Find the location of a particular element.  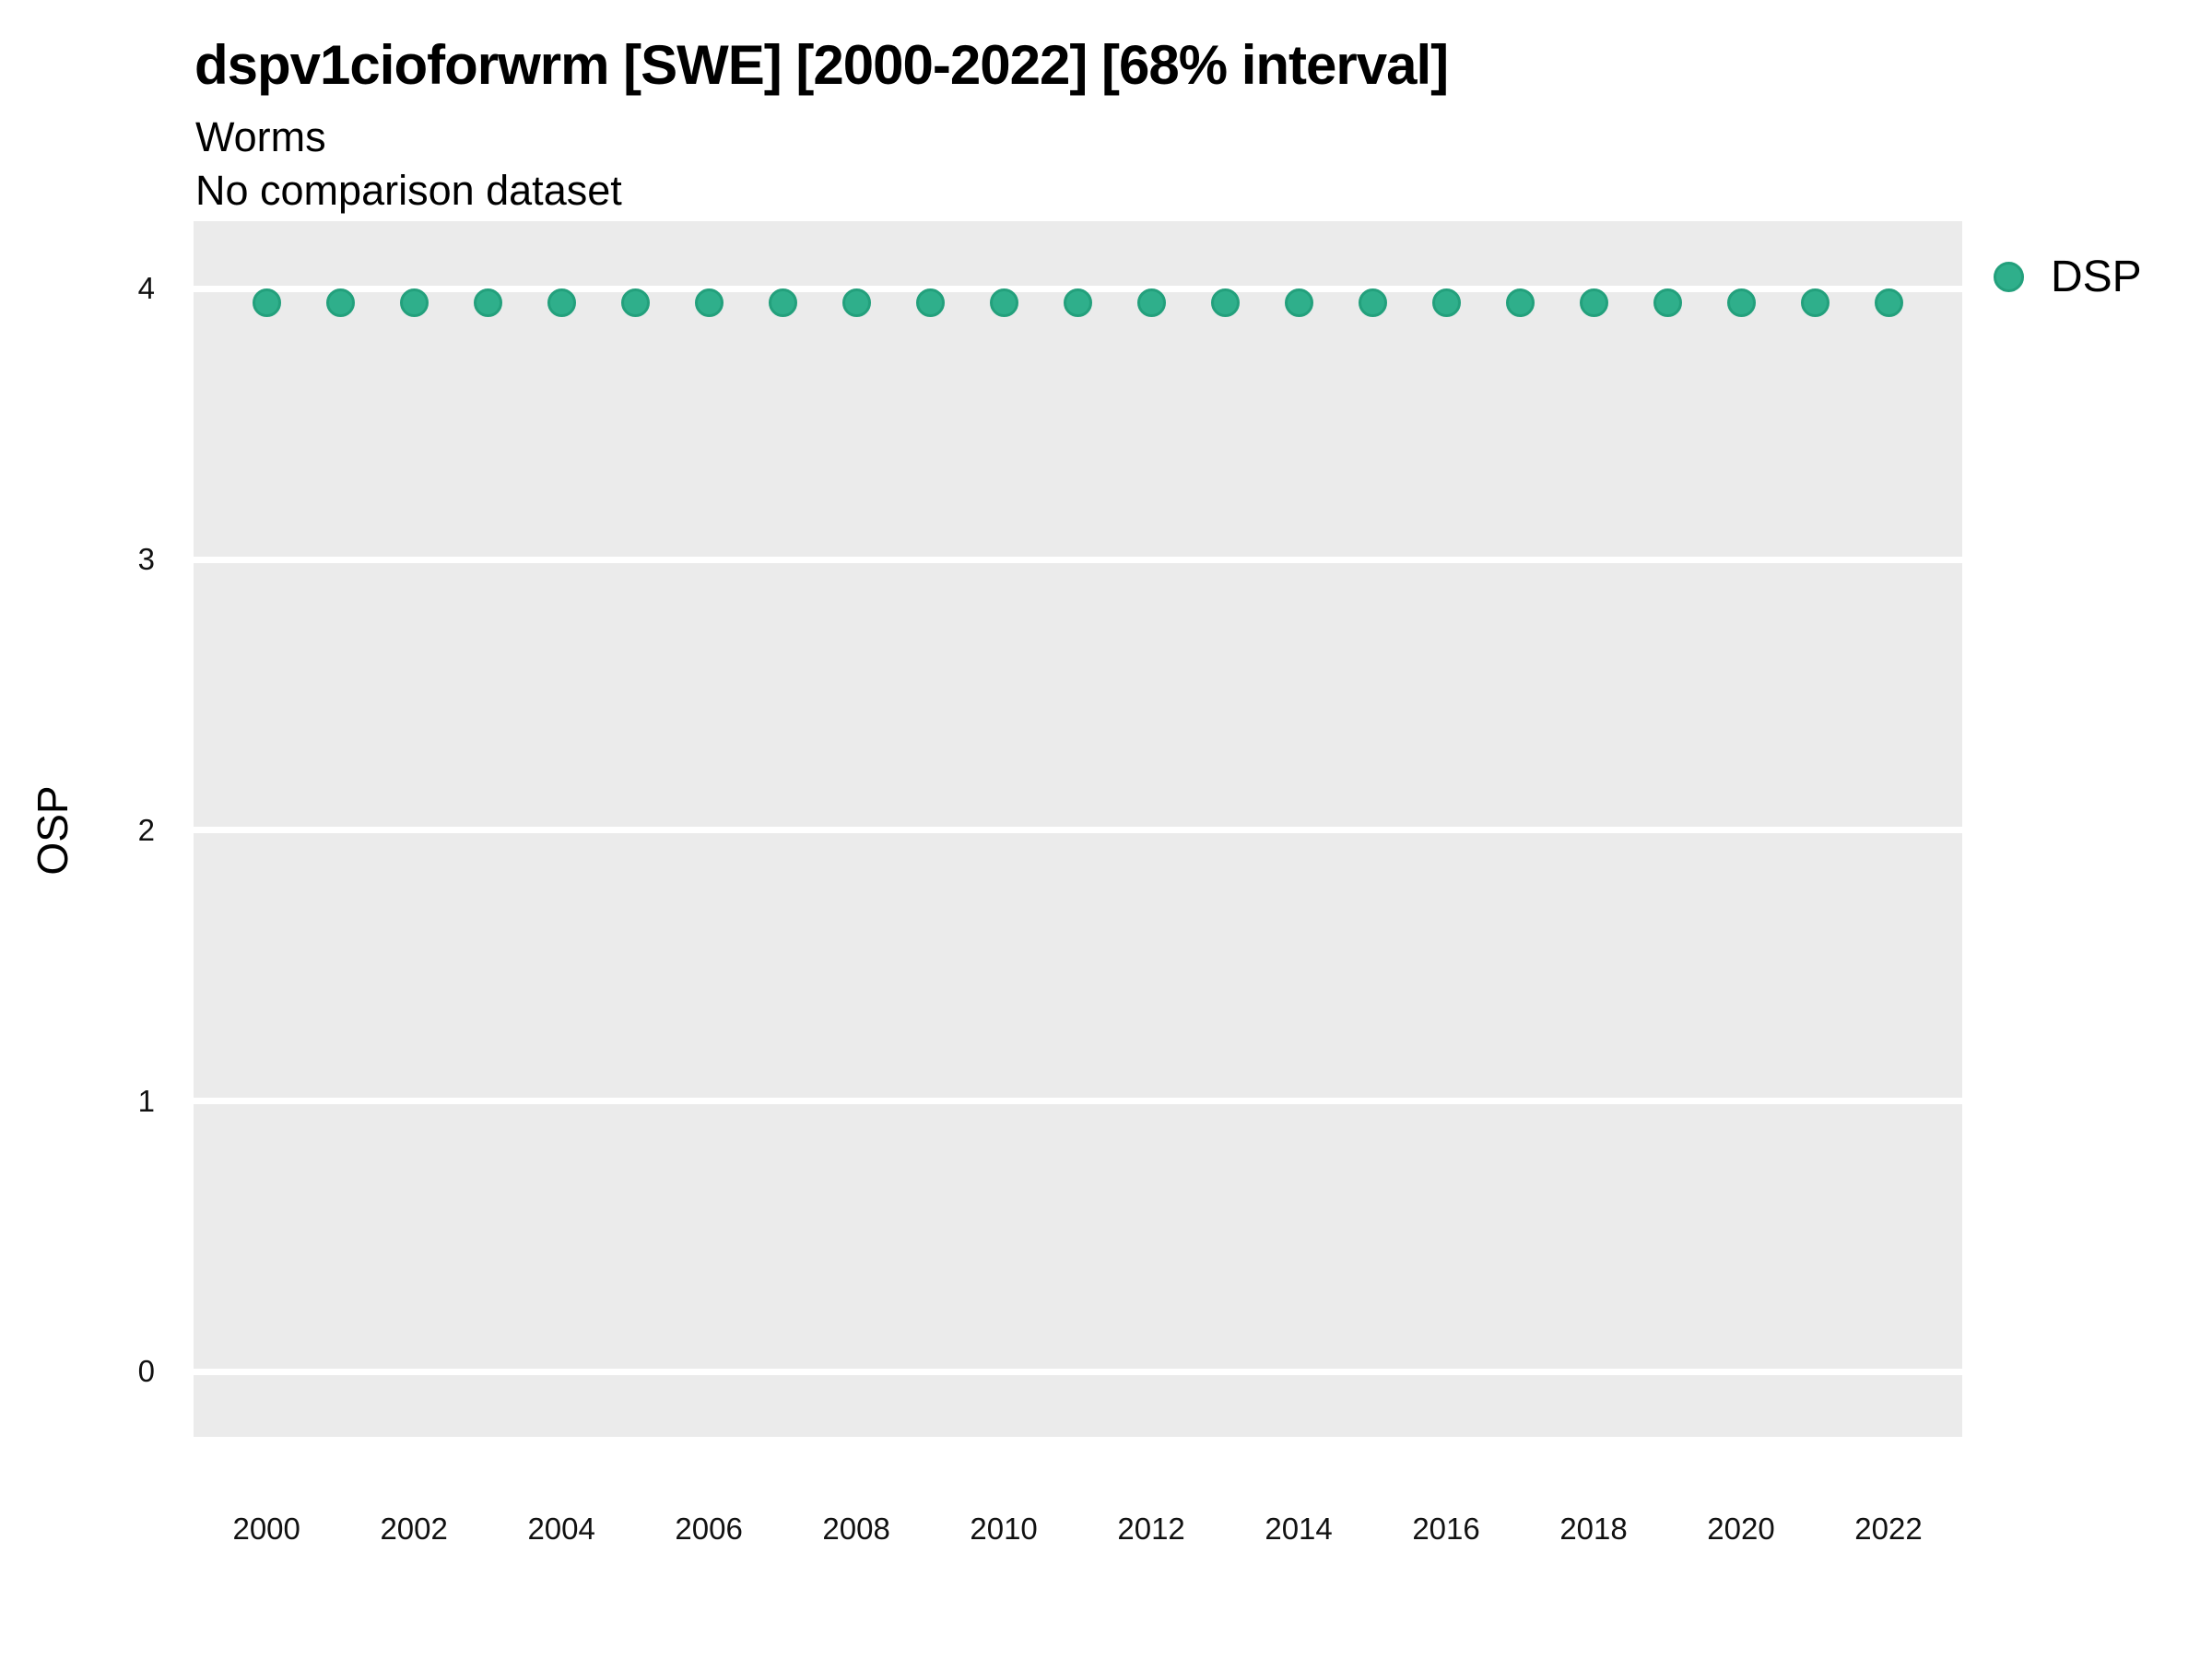

x-tick-label-2008: 2008 is located at coordinates (856, 1529).